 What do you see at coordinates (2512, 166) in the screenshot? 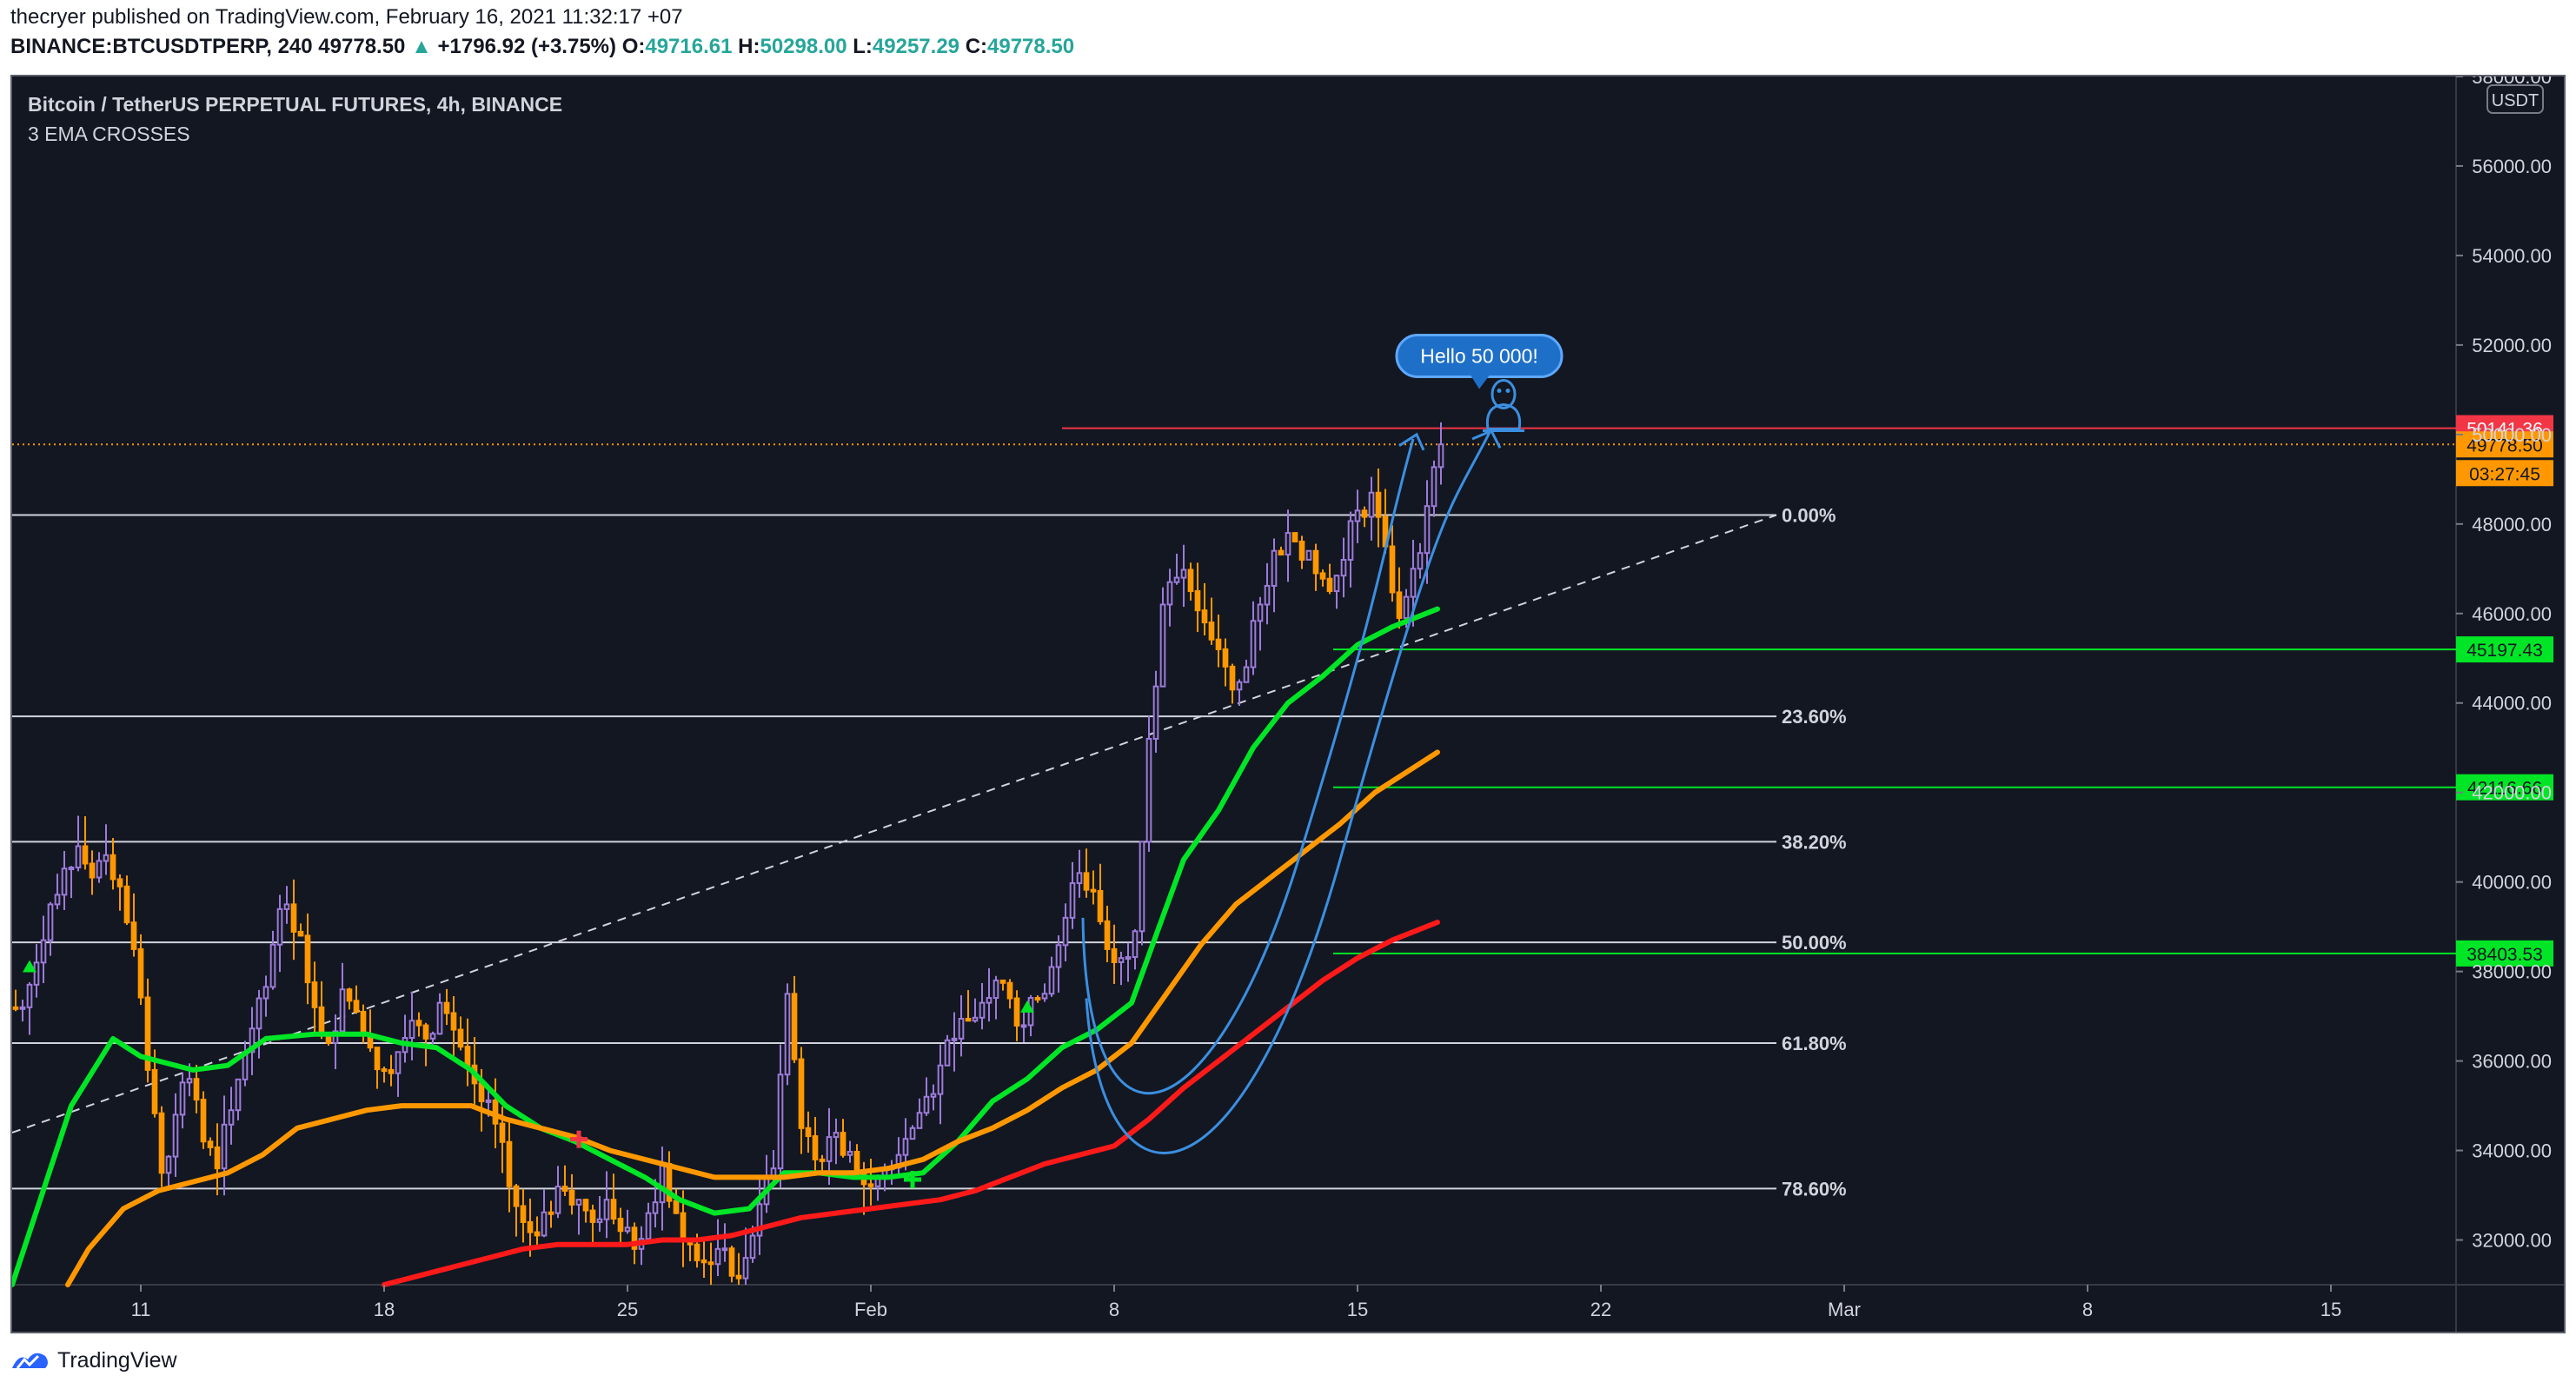
I see `price-tick-label: 56000.00` at bounding box center [2512, 166].